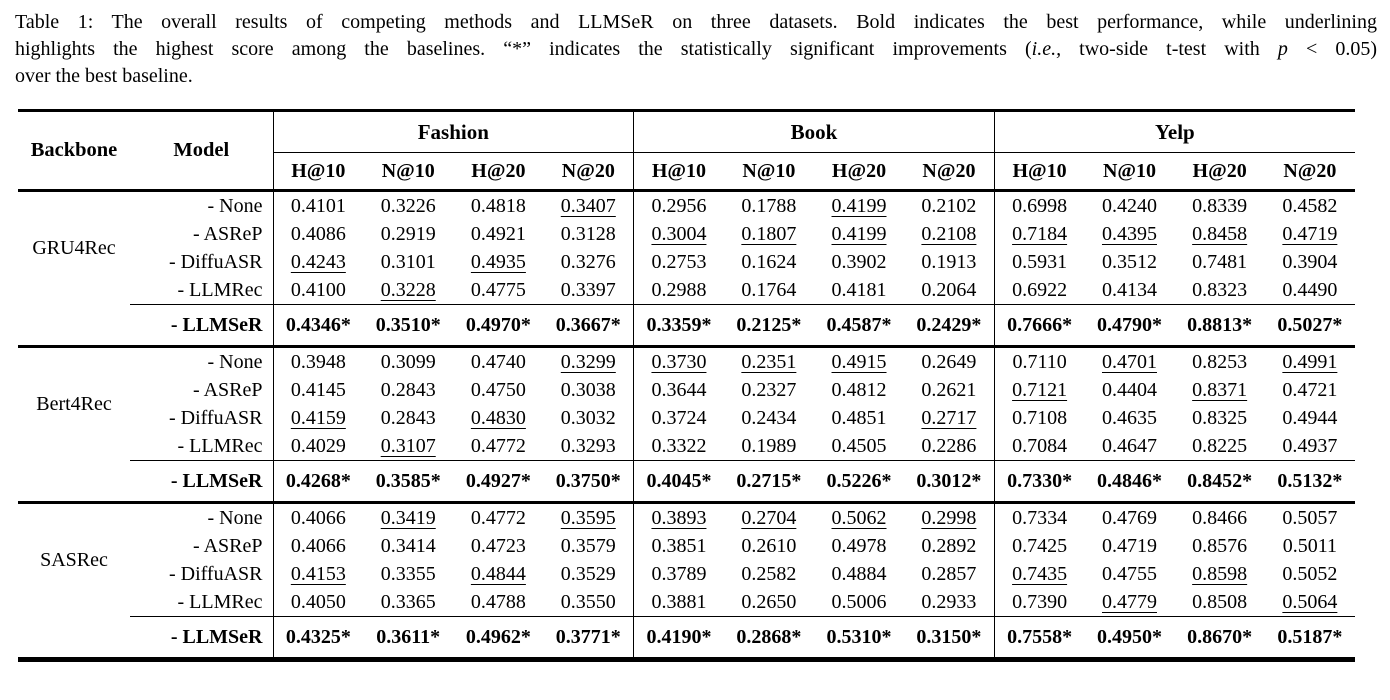 Image resolution: width=1390 pixels, height=700 pixels. I want to click on metric-cell: 0.5006, so click(859, 602).